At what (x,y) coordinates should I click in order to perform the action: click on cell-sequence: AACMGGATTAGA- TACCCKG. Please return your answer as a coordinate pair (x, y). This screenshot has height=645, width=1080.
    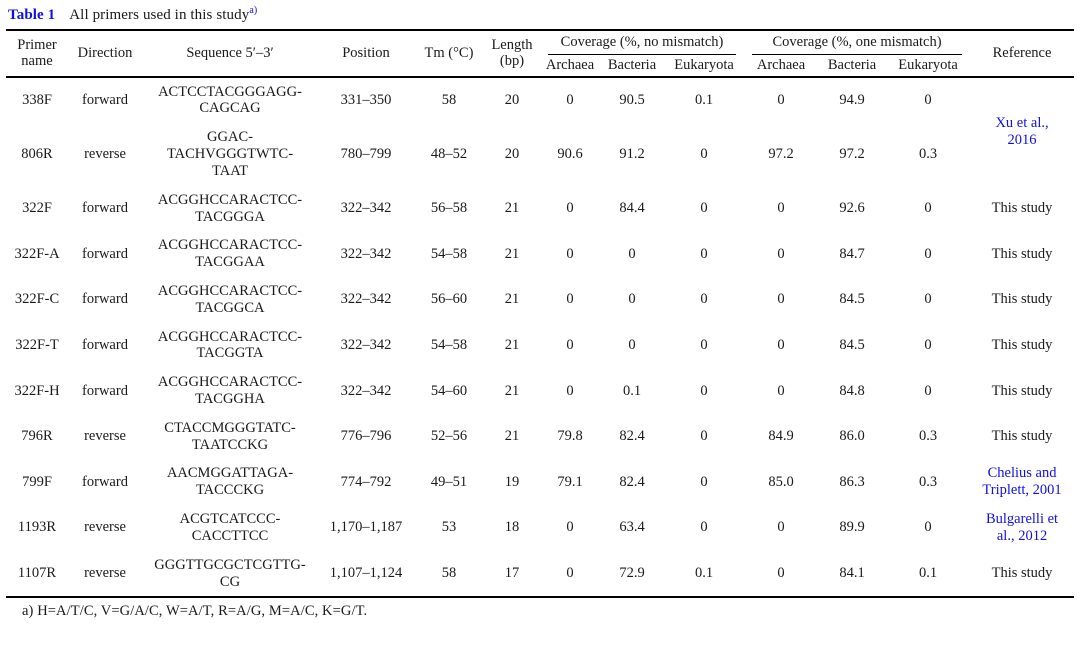
    Looking at the image, I should click on (230, 482).